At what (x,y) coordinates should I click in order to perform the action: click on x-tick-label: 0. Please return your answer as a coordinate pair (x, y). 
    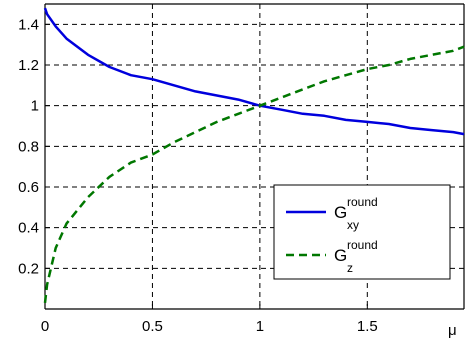
    Looking at the image, I should click on (45, 326).